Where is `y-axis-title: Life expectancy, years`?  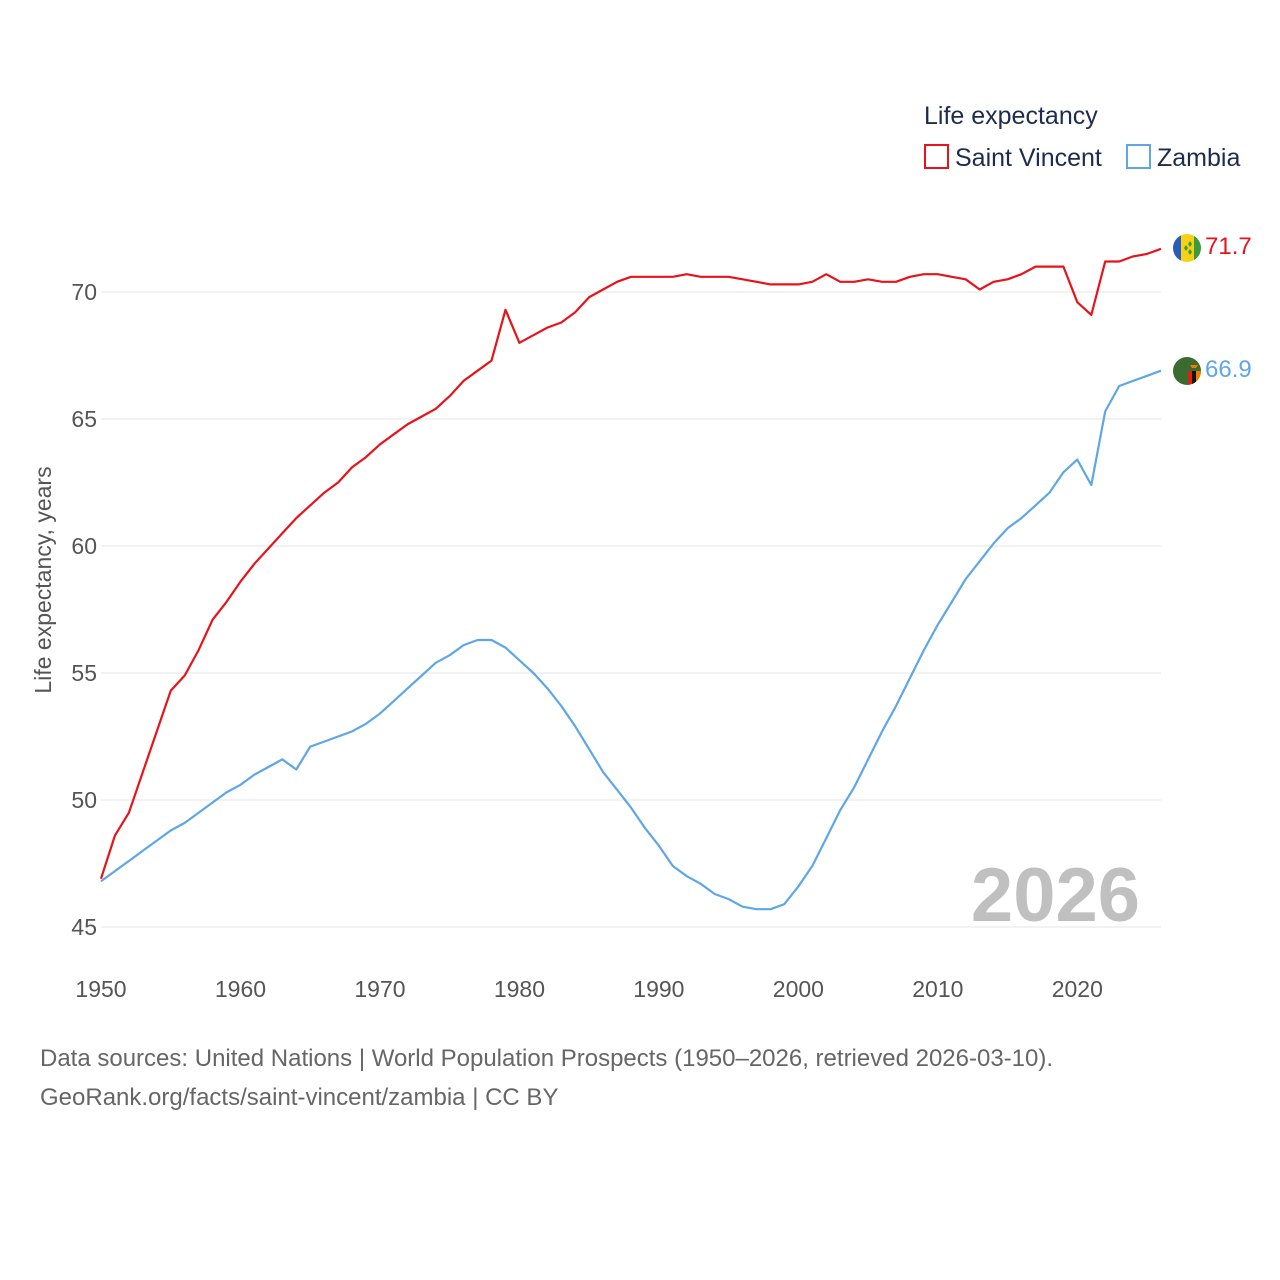
y-axis-title: Life expectancy, years is located at coordinates (43, 579).